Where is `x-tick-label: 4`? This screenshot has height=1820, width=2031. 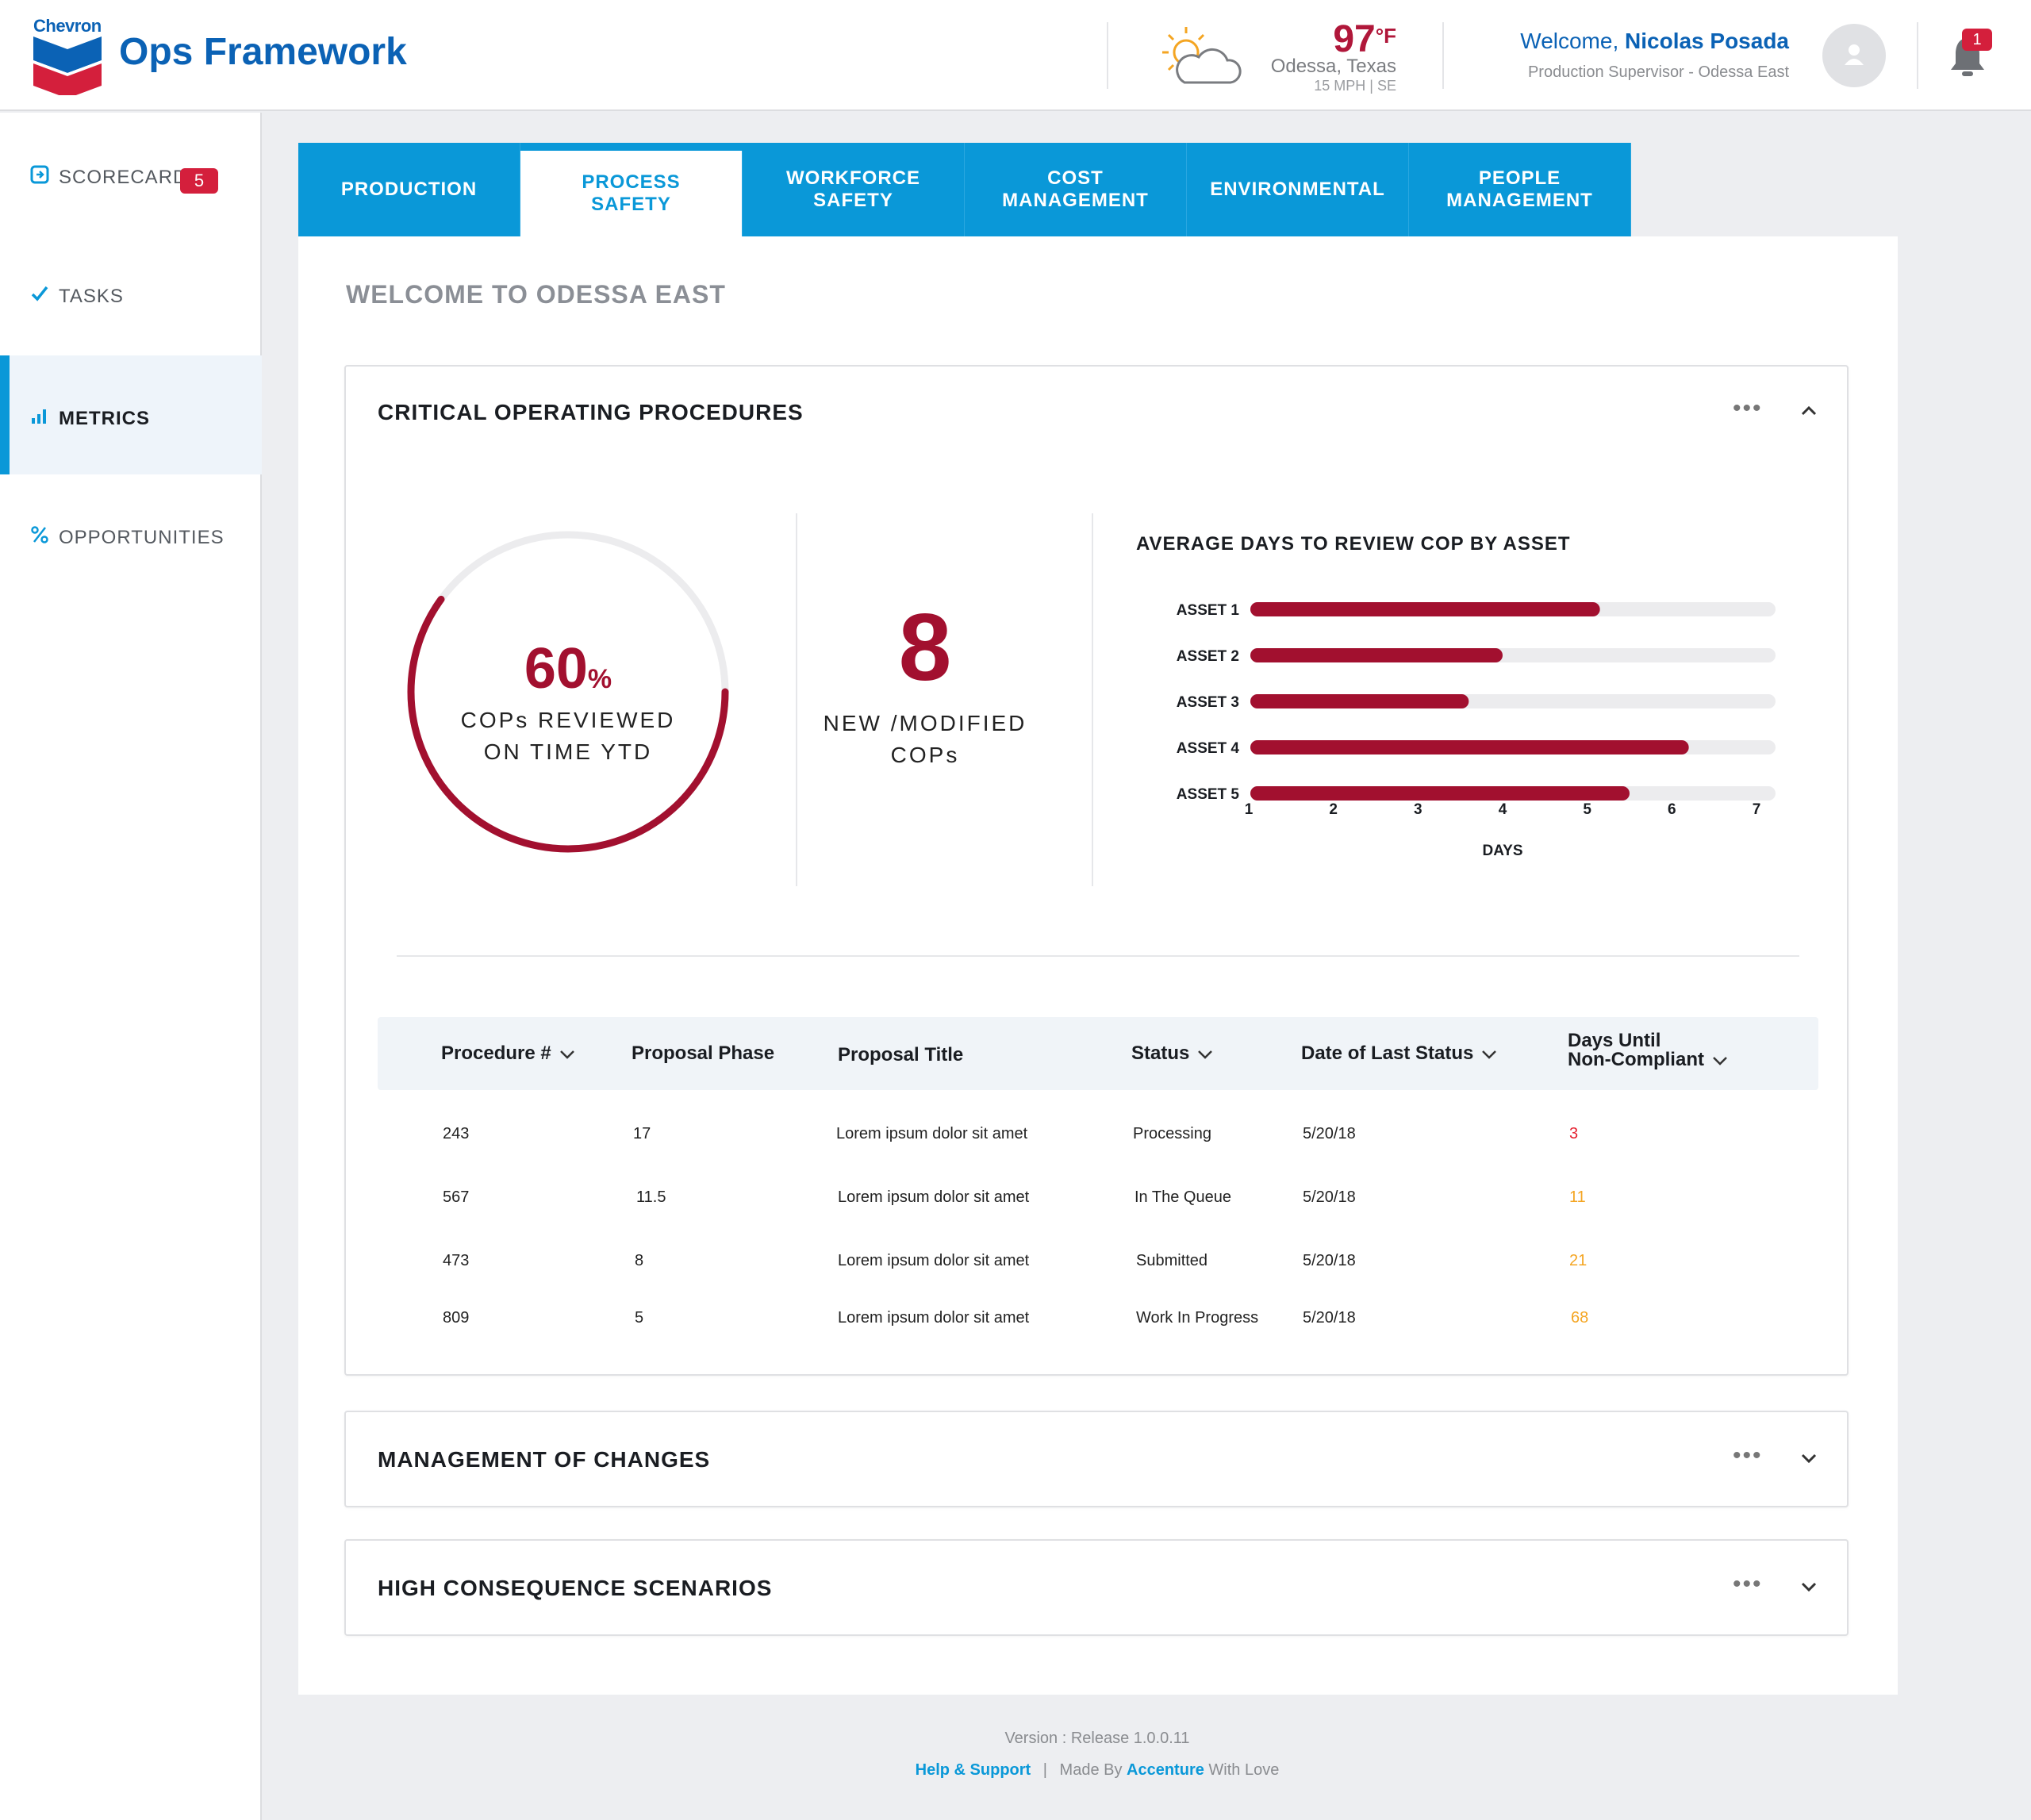
x-tick-label: 4 is located at coordinates (1503, 809).